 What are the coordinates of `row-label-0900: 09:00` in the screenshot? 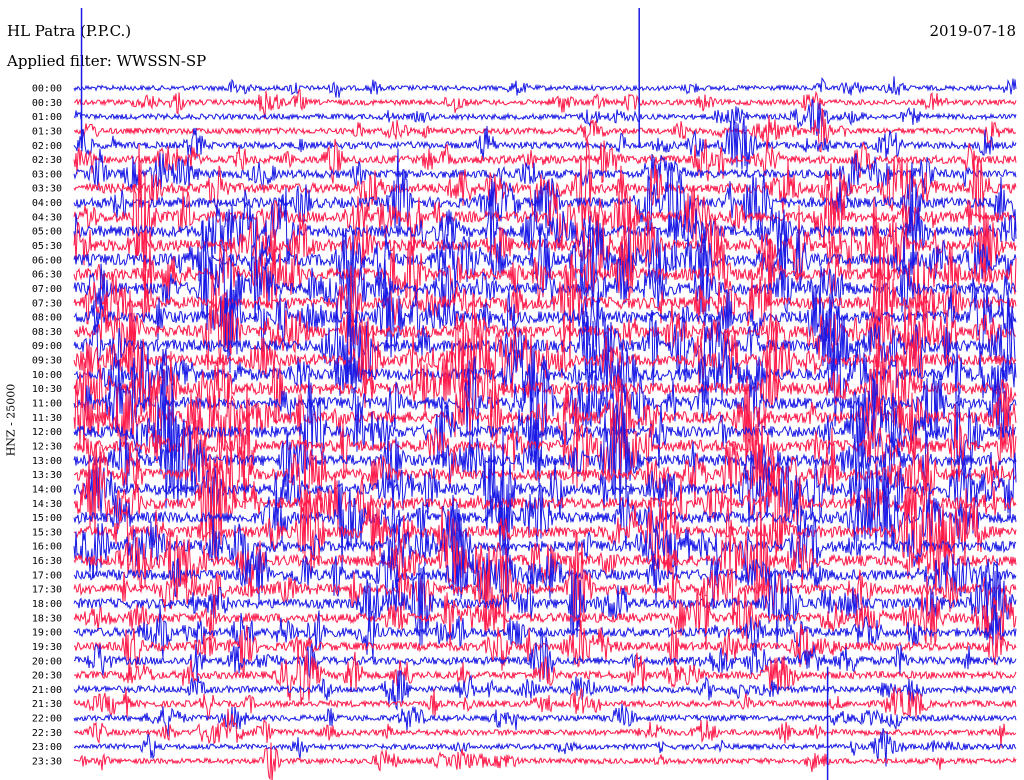 It's located at (47, 346).